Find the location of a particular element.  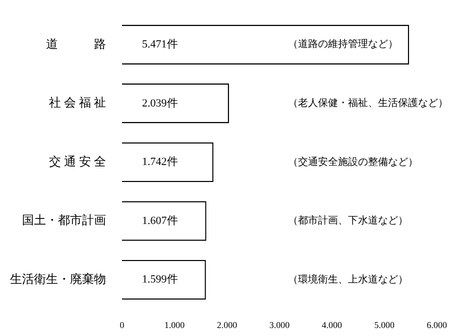

y-tick-label: 生活衛生・廃棄物 is located at coordinates (58, 279).